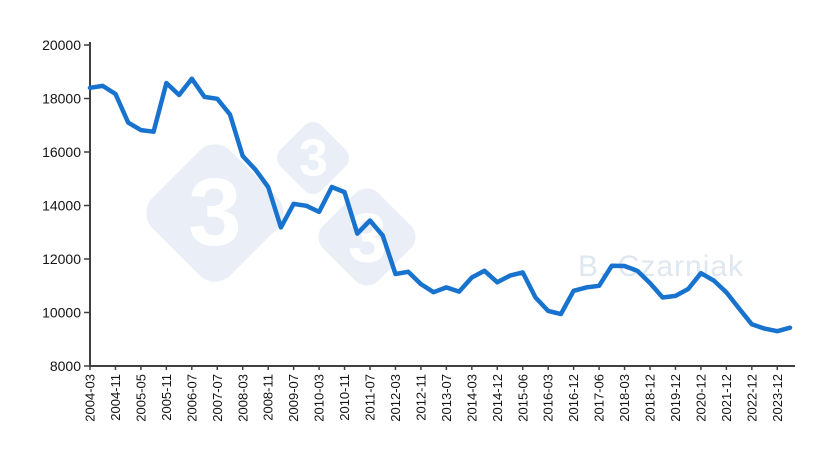  What do you see at coordinates (548, 398) in the screenshot?
I see `x-tick-label: 2016-03` at bounding box center [548, 398].